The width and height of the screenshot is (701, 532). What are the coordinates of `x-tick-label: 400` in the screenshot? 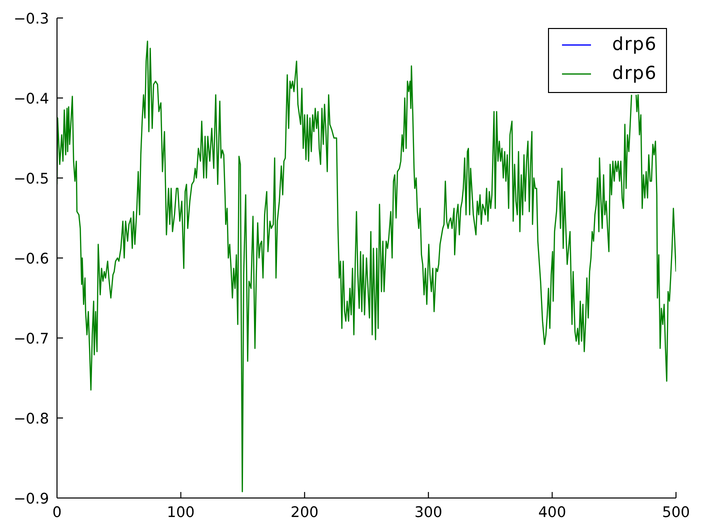 It's located at (552, 512).